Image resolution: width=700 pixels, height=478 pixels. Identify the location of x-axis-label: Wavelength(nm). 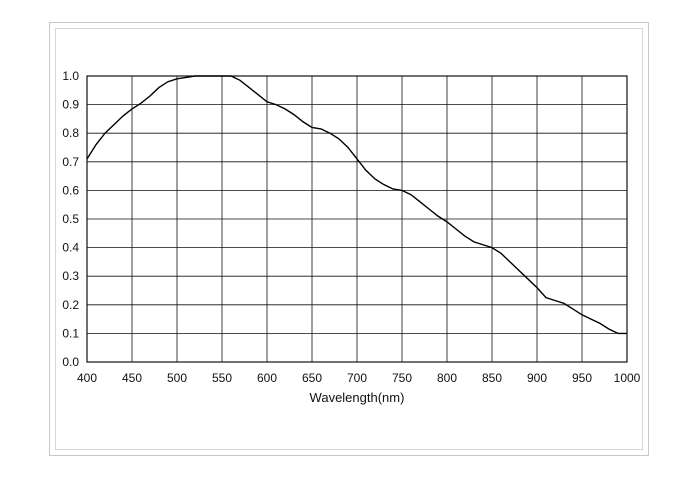
(357, 397).